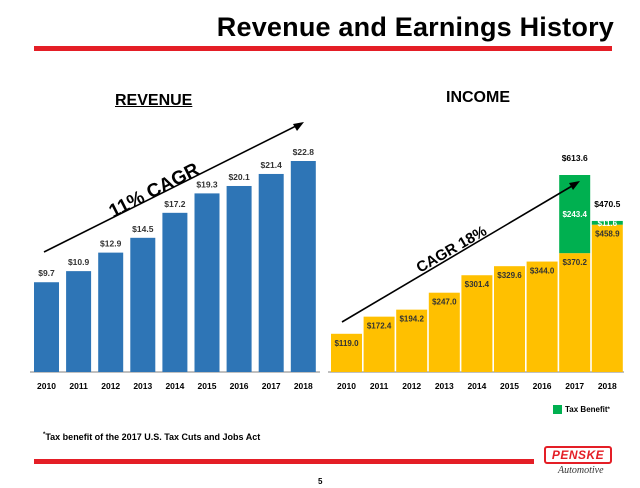 The image size is (640, 488). I want to click on revenue-data-label: $14.5, so click(143, 229).